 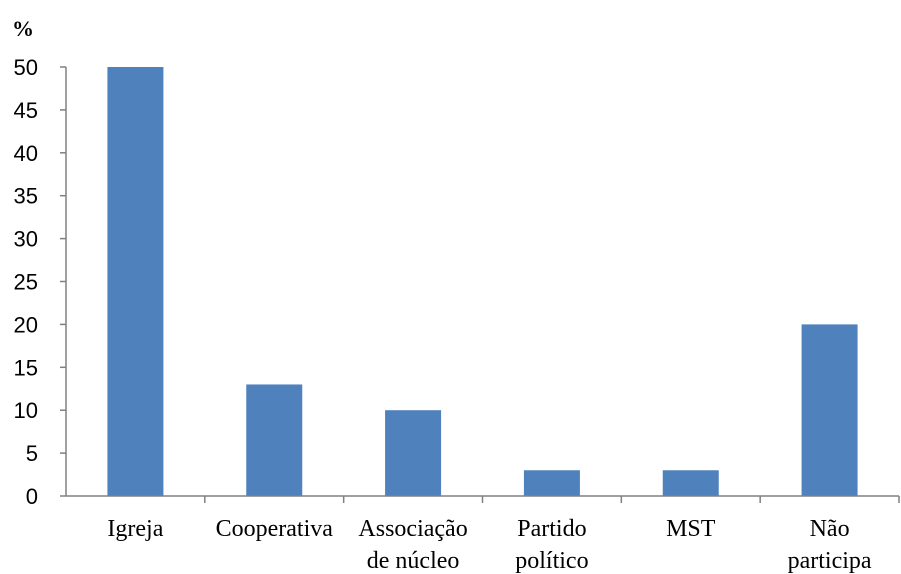 I want to click on y-tick-label: 10, so click(x=26, y=410).